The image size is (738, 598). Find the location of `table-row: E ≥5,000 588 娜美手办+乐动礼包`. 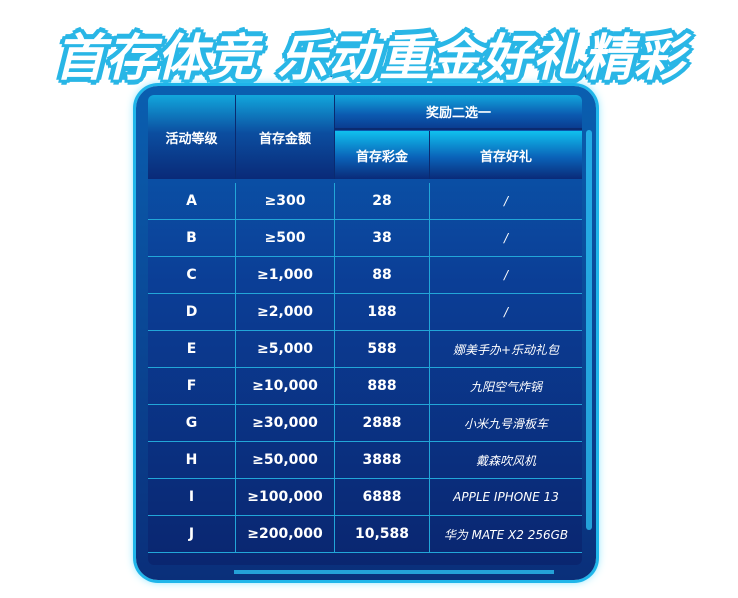

table-row: E ≥5,000 588 娜美手办+乐动礼包 is located at coordinates (365, 349).